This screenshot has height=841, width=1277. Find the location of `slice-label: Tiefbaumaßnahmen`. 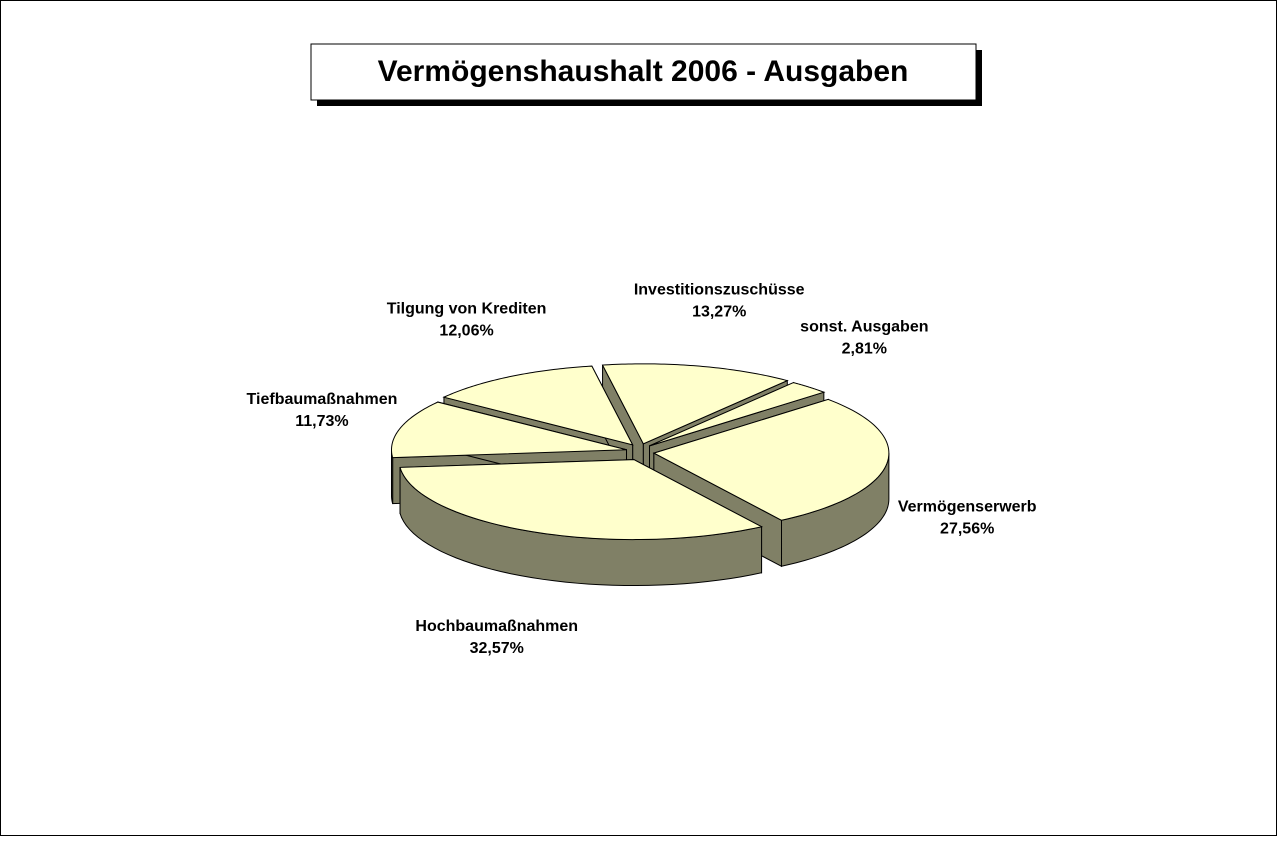

slice-label: Tiefbaumaßnahmen is located at coordinates (322, 399).